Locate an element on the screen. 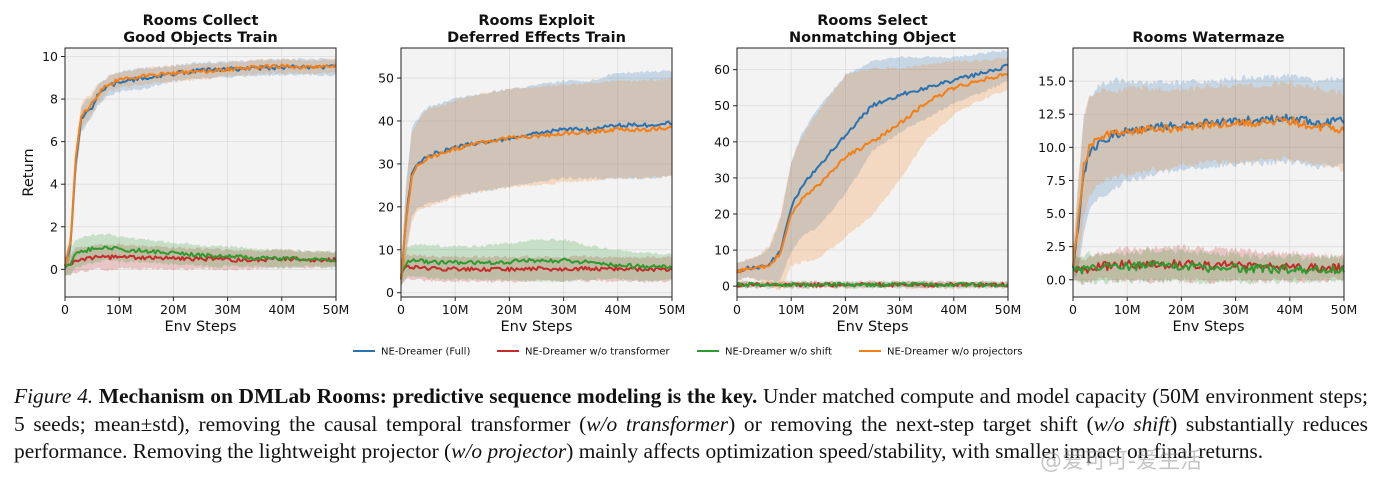 The height and width of the screenshot is (504, 1381). chart-title-line: Nonmatching Object is located at coordinates (872, 38).